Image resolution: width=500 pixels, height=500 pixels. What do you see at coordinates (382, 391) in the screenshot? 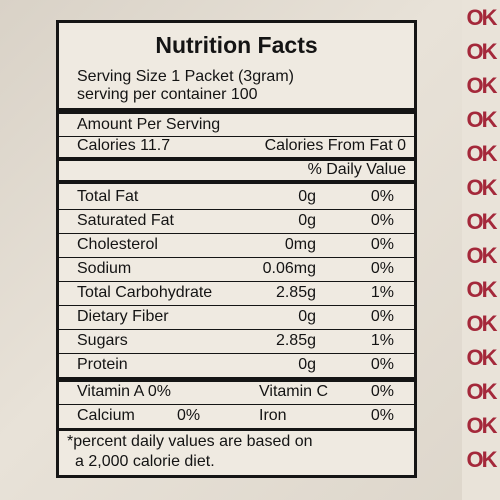
I see `vitamin-c-daily-value: 0%` at bounding box center [382, 391].